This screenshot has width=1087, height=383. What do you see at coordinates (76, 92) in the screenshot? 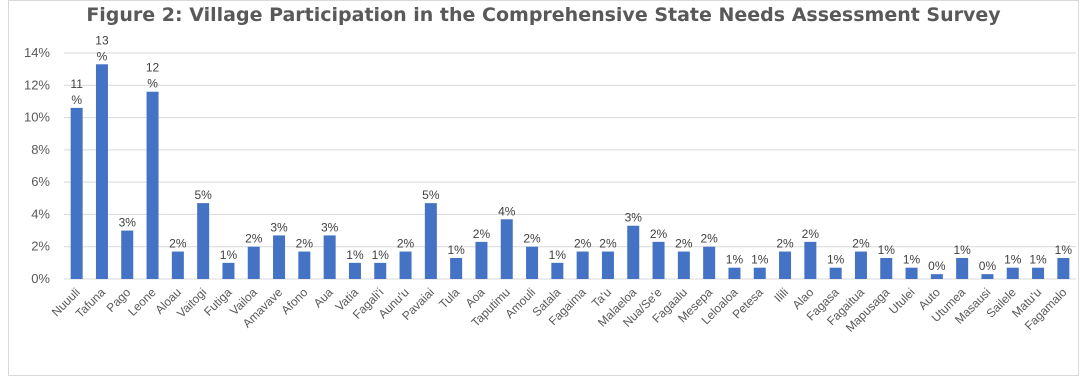
I see `data-label: 11%` at bounding box center [76, 92].